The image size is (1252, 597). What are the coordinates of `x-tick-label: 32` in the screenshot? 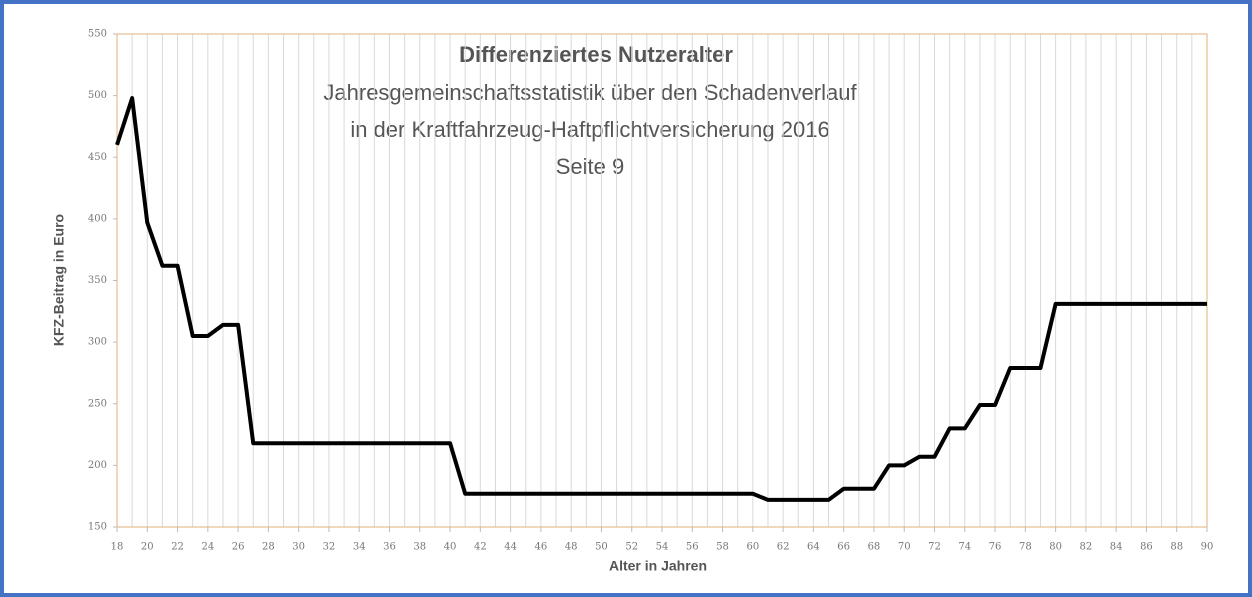 It's located at (329, 547).